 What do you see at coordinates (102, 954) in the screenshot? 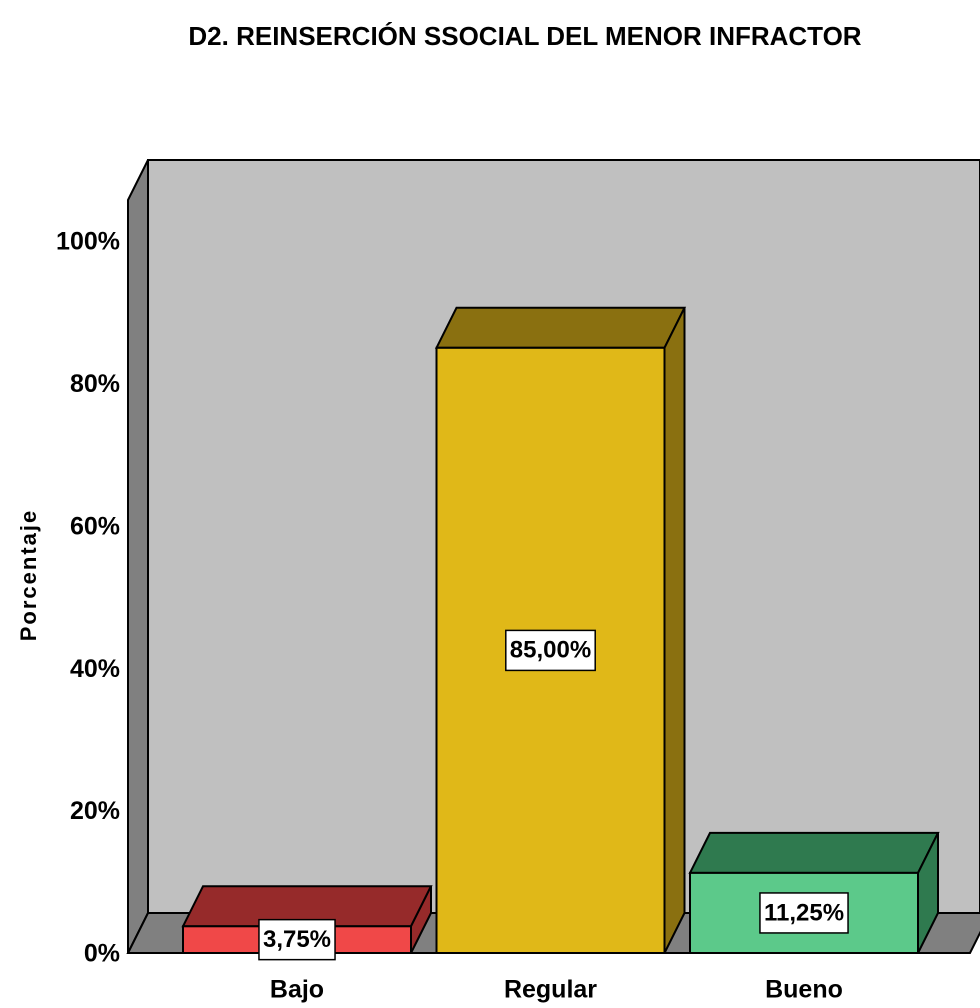
I see `y-tick-label: 0%` at bounding box center [102, 954].